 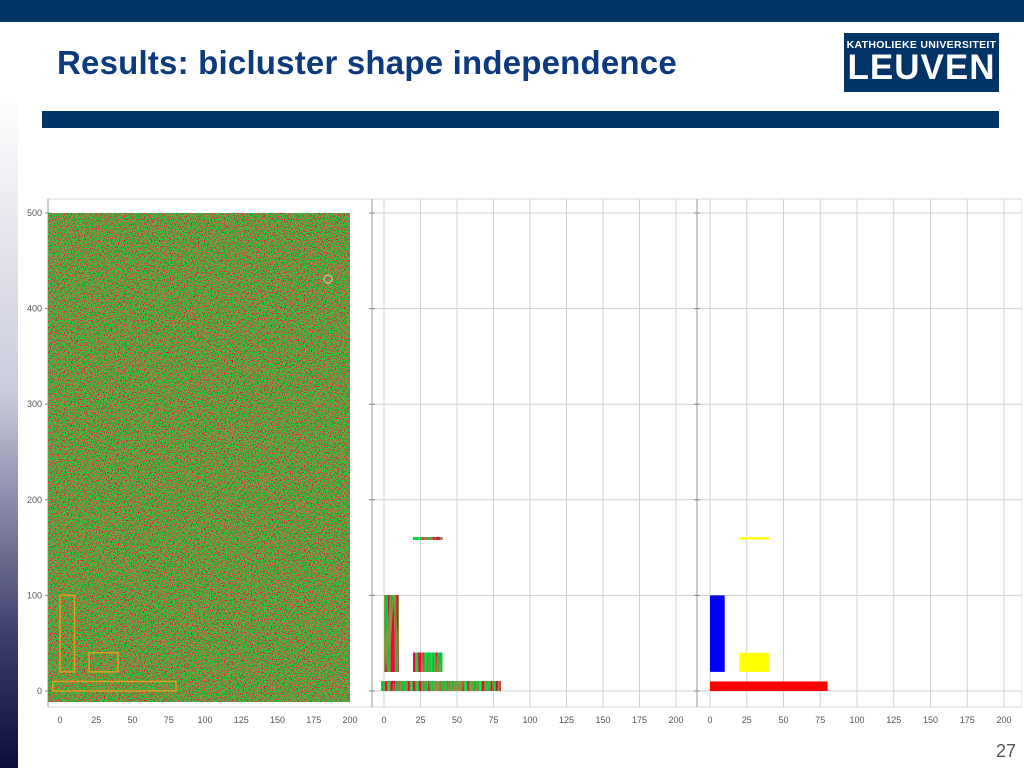 I want to click on left-gradient-strip, so click(x=9, y=429).